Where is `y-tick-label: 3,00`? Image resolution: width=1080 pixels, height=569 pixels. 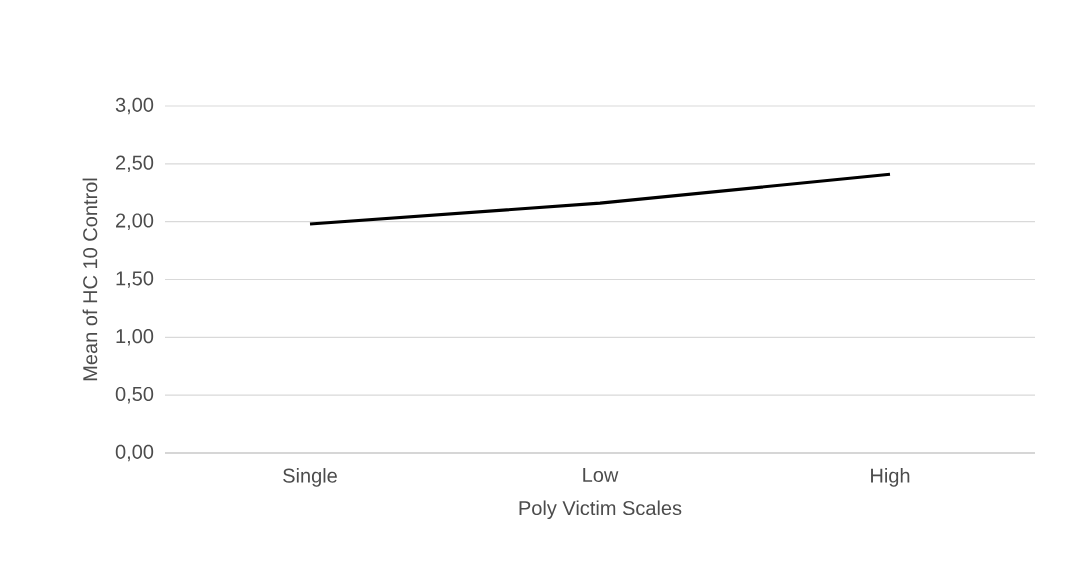
y-tick-label: 3,00 is located at coordinates (134, 106).